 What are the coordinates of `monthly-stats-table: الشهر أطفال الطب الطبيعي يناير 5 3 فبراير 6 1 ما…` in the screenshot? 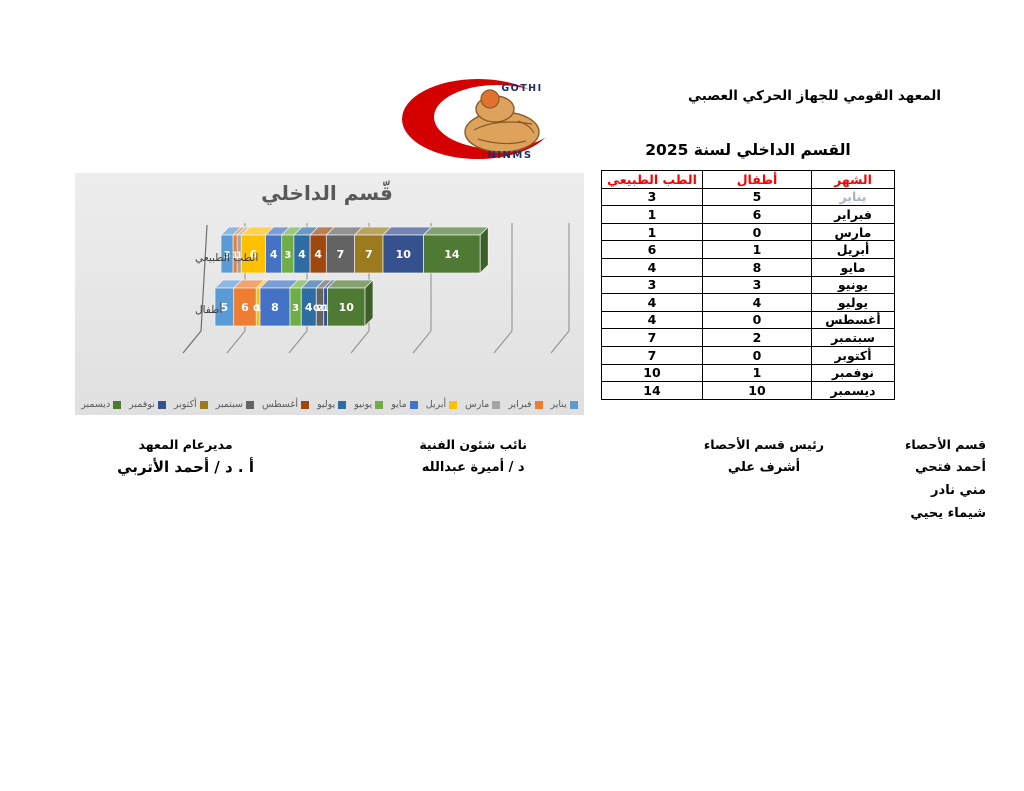 It's located at (748, 285).